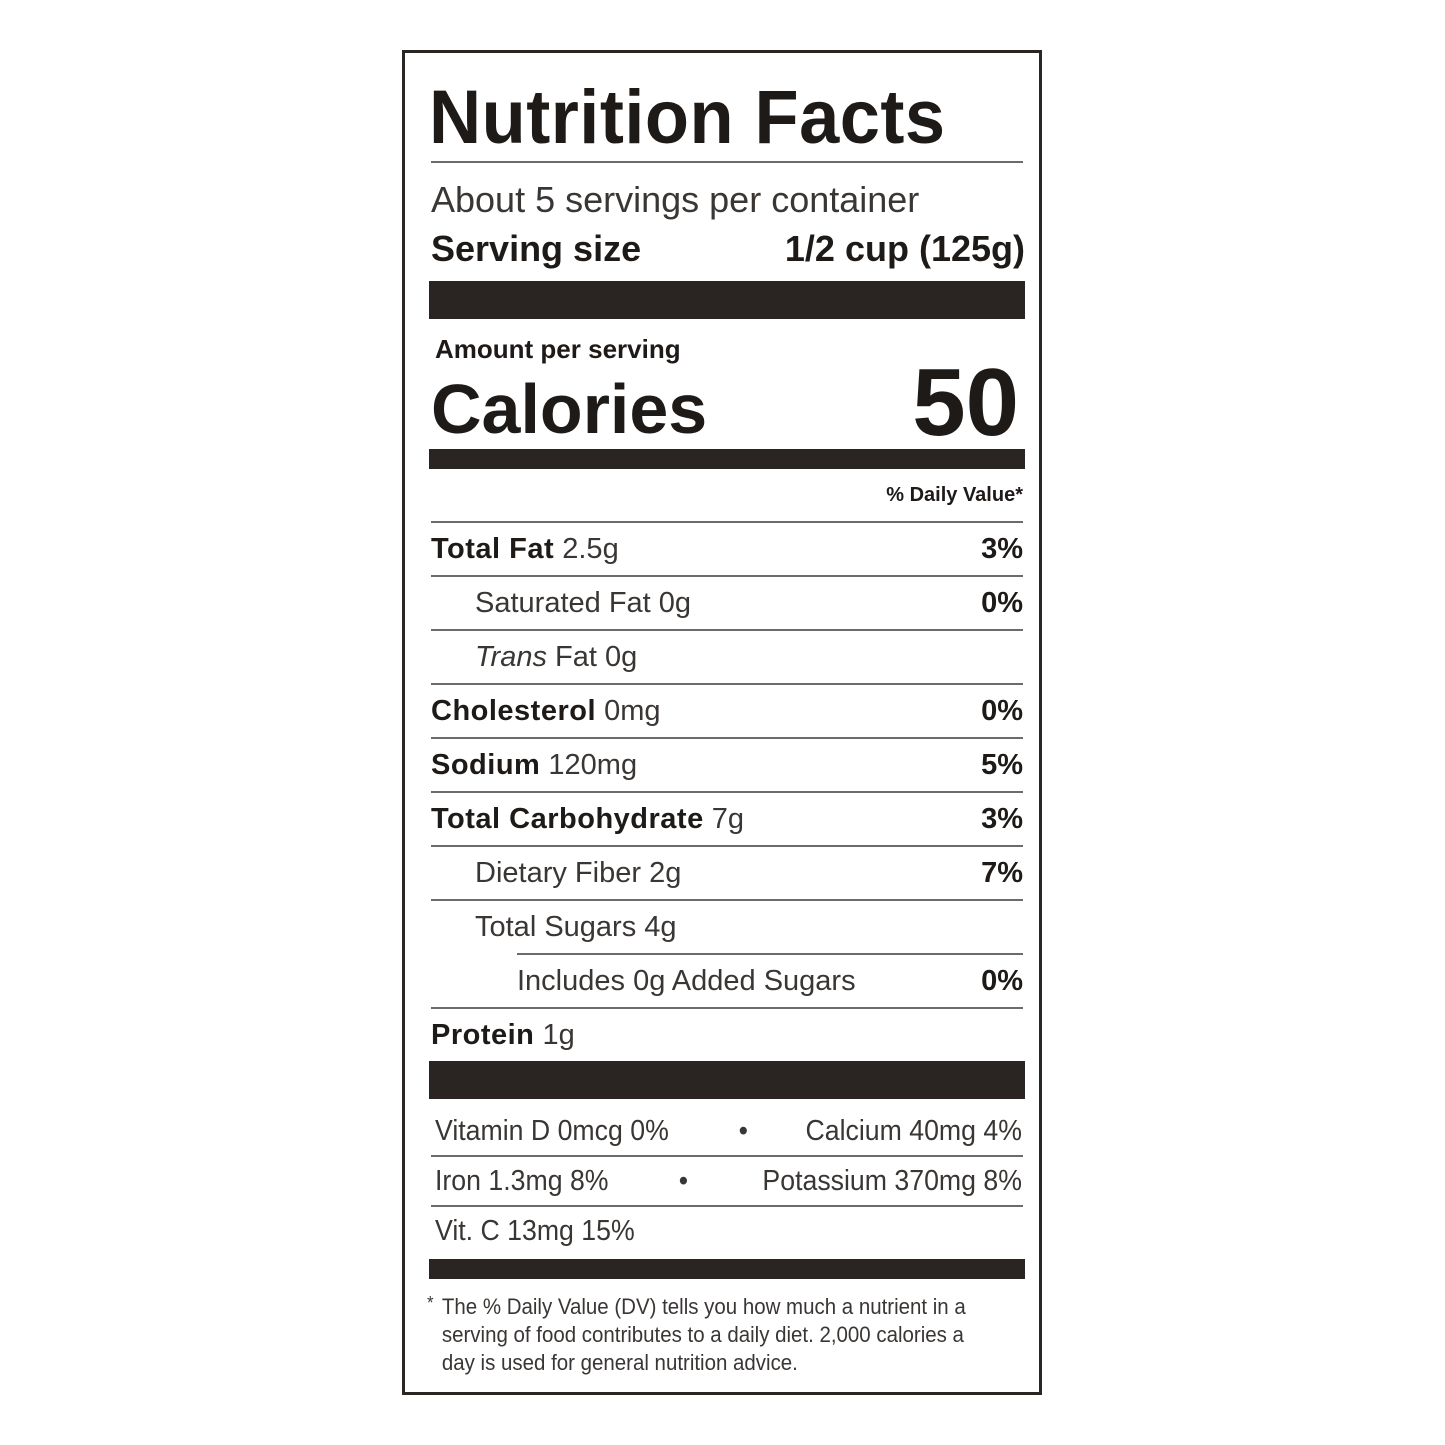 This screenshot has width=1445, height=1445. I want to click on serving-size-label: Serving size, so click(536, 248).